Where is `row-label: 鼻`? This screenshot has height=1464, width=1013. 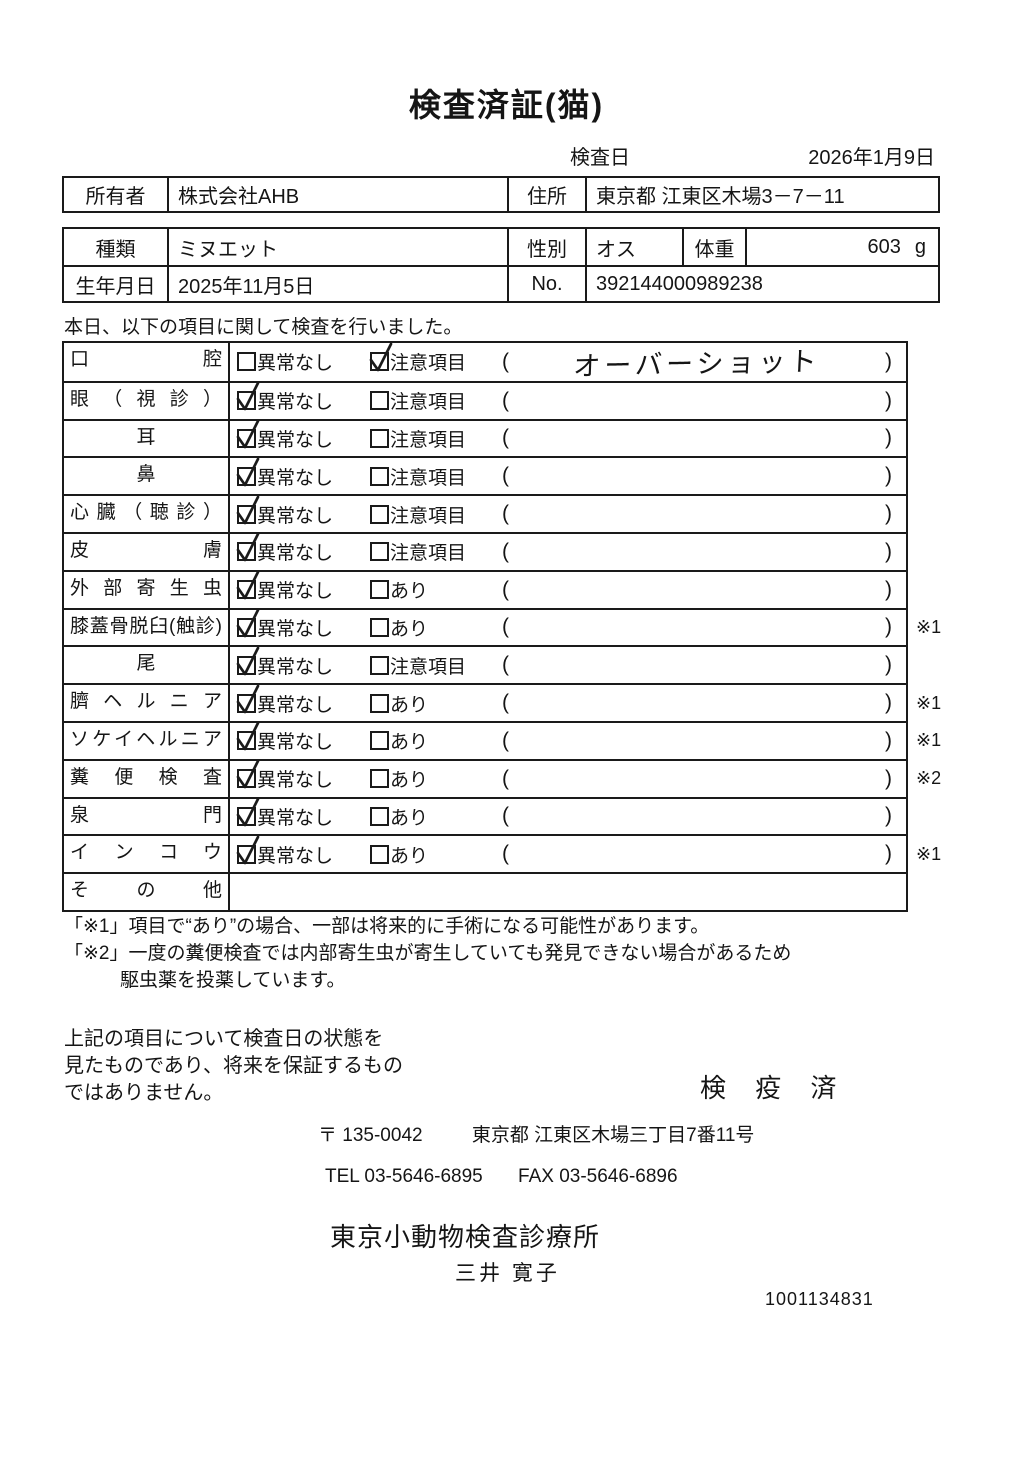
row-label: 鼻 is located at coordinates (147, 476).